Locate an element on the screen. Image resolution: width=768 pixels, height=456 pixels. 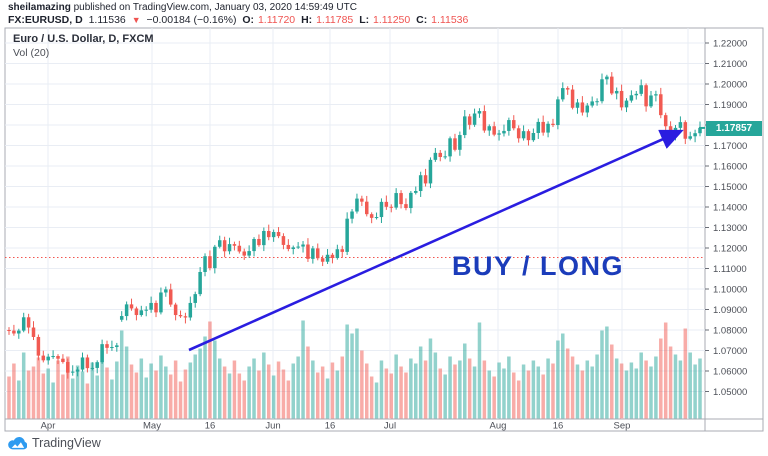
price-tick-label: 1.14000 is located at coordinates (730, 208).